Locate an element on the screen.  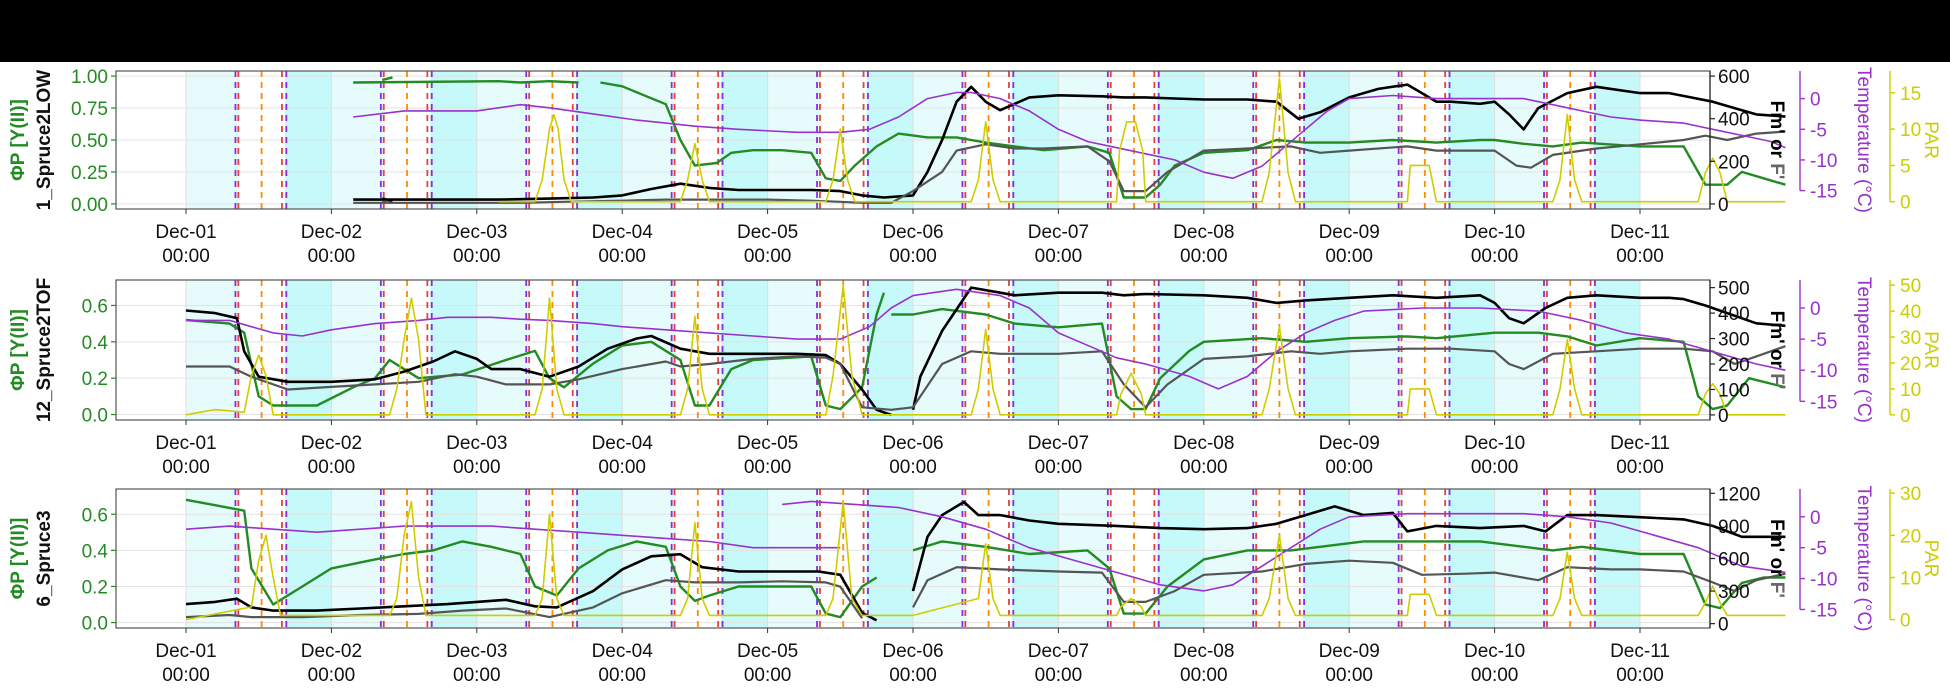
par-tick-label: 20 is located at coordinates (1910, 536).